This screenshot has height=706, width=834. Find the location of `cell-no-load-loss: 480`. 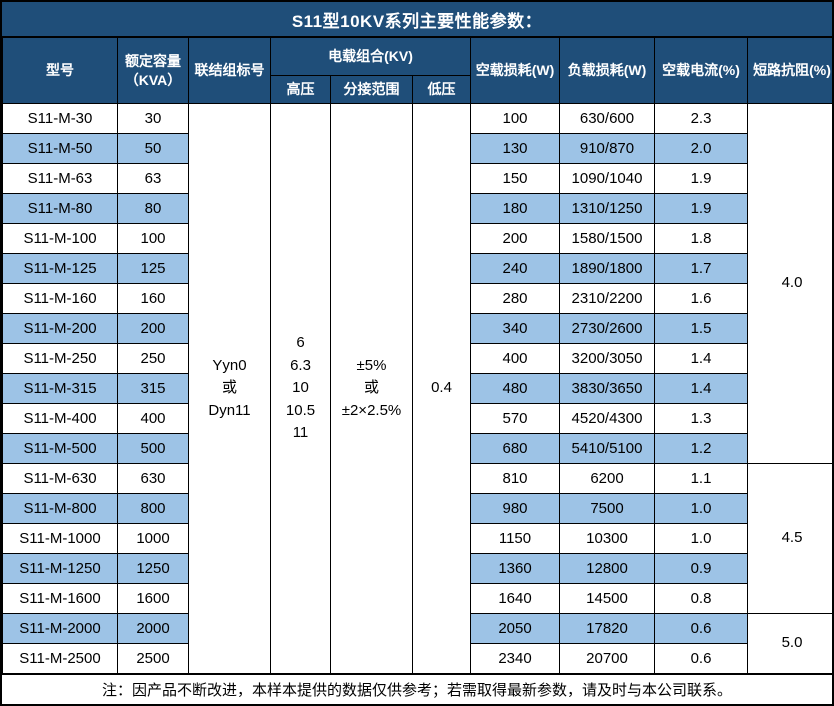

cell-no-load-loss: 480 is located at coordinates (515, 388).